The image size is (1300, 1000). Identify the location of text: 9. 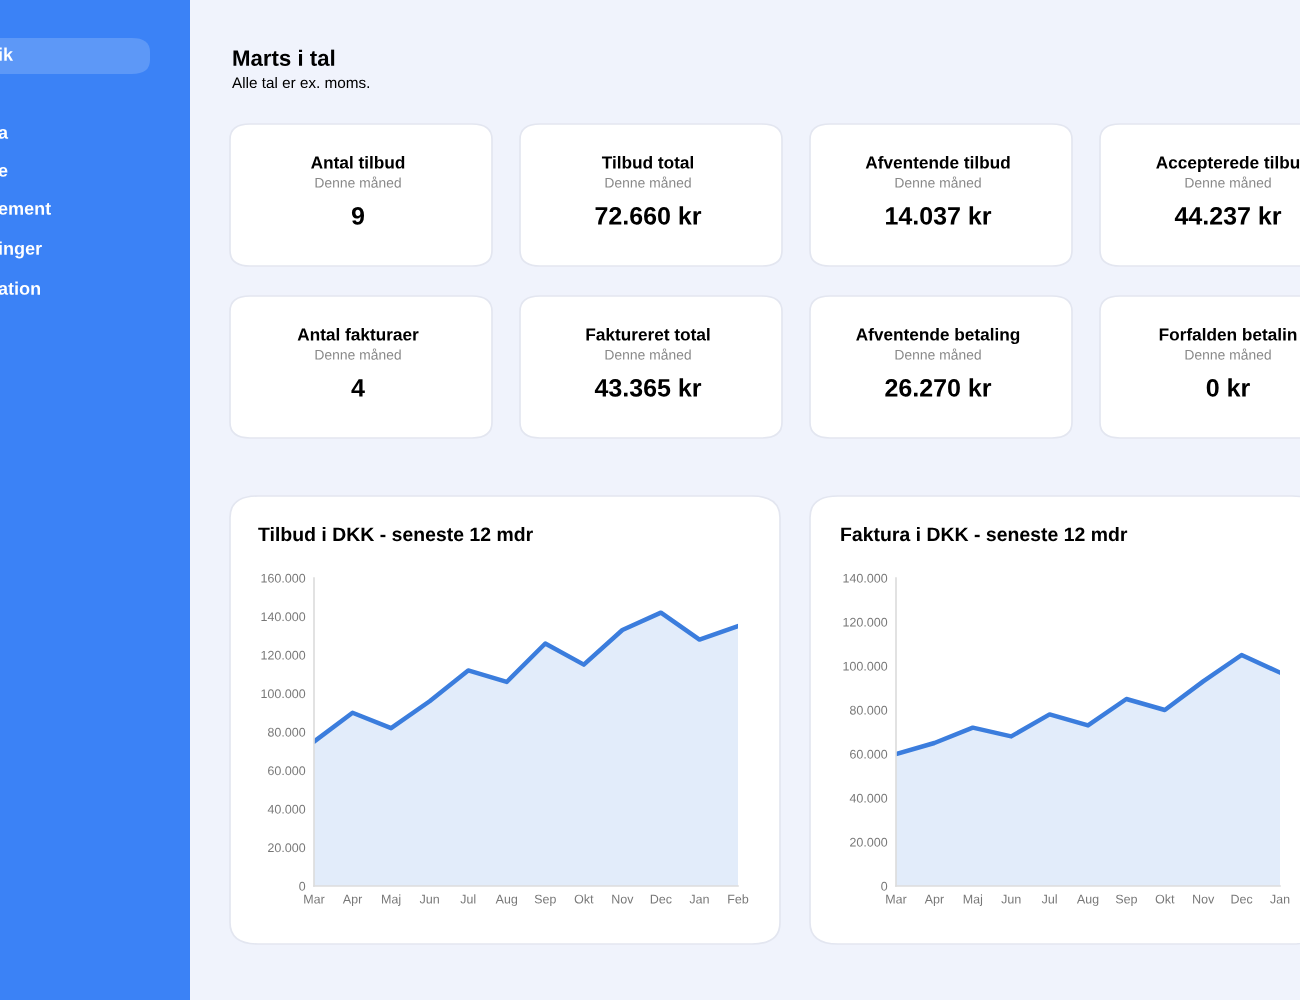
(358, 216).